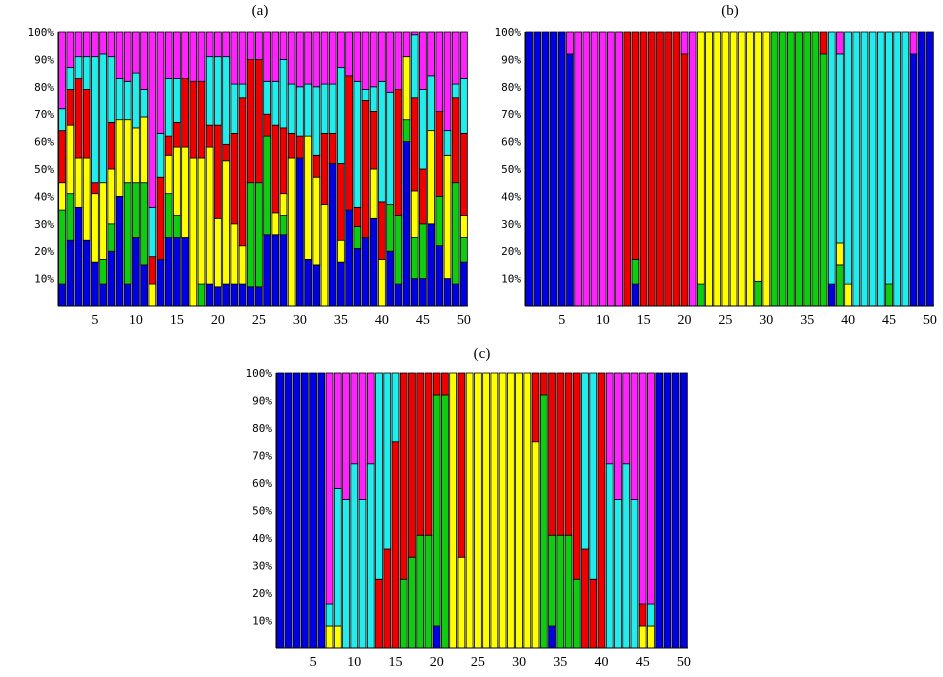  Describe the element at coordinates (511, 87) in the screenshot. I see `y-tick-label: 80%` at that location.